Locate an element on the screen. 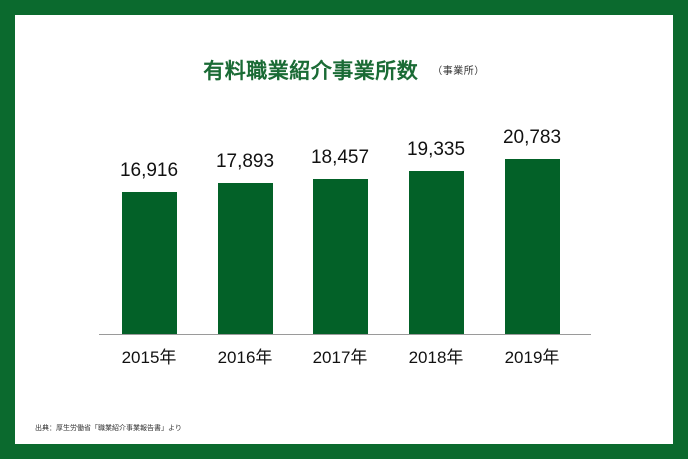  source-note: 出典：厚生労働省「職業紹介事業報告書」より is located at coordinates (108, 428).